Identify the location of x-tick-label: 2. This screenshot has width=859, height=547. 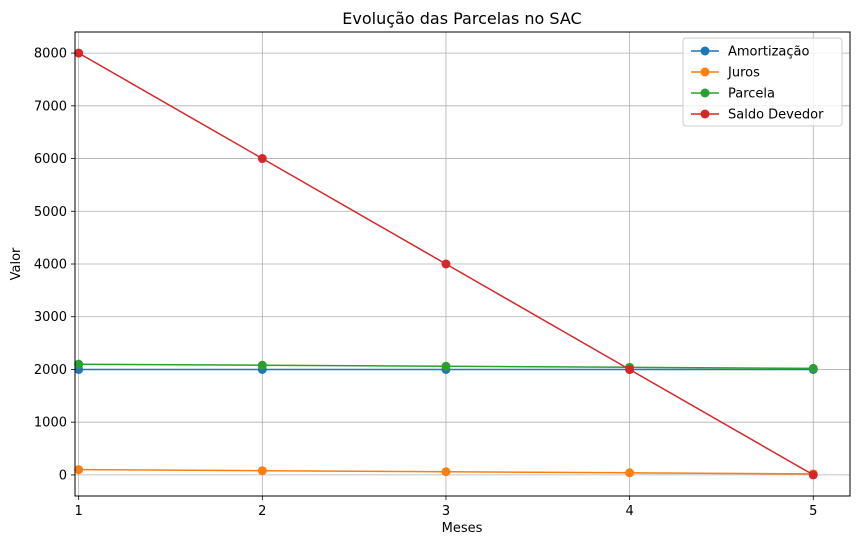
(262, 511).